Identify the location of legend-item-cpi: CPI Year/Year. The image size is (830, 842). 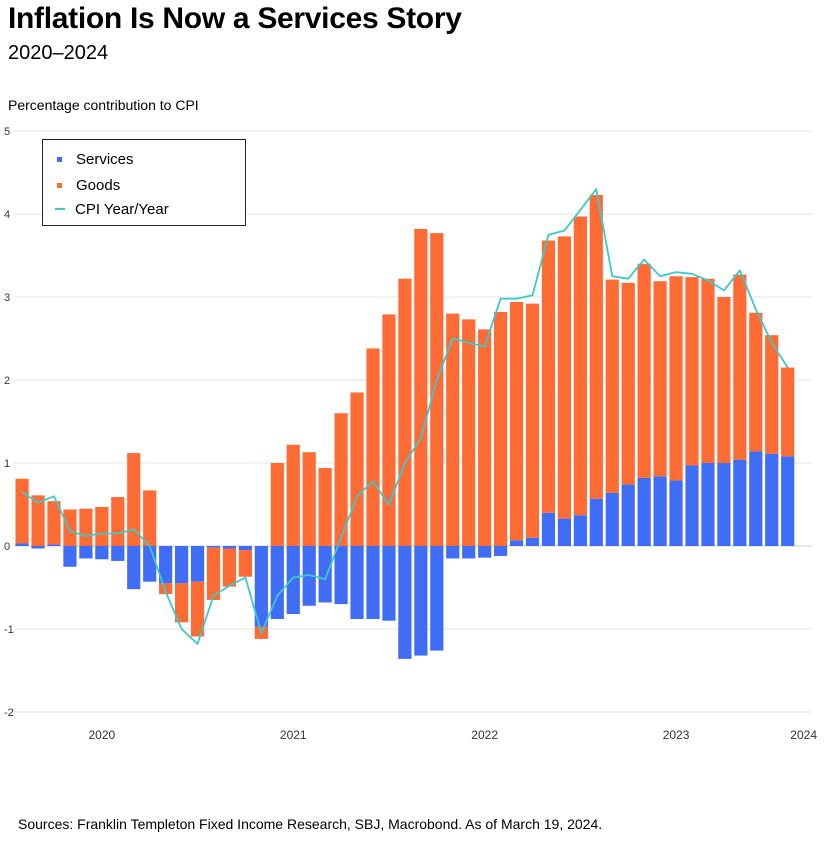
(112, 209).